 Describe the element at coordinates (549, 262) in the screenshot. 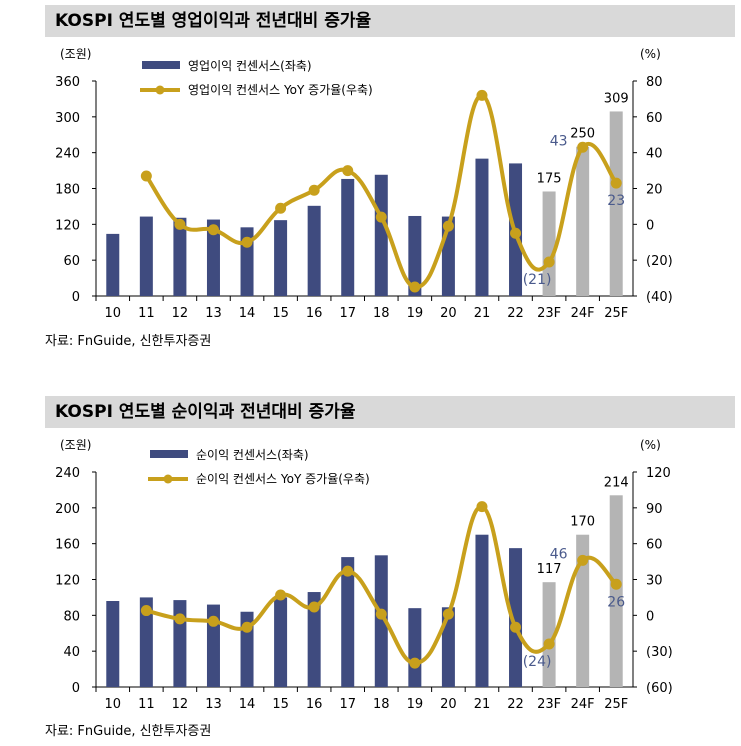

I see `chart-1-yoy-point-23F` at that location.